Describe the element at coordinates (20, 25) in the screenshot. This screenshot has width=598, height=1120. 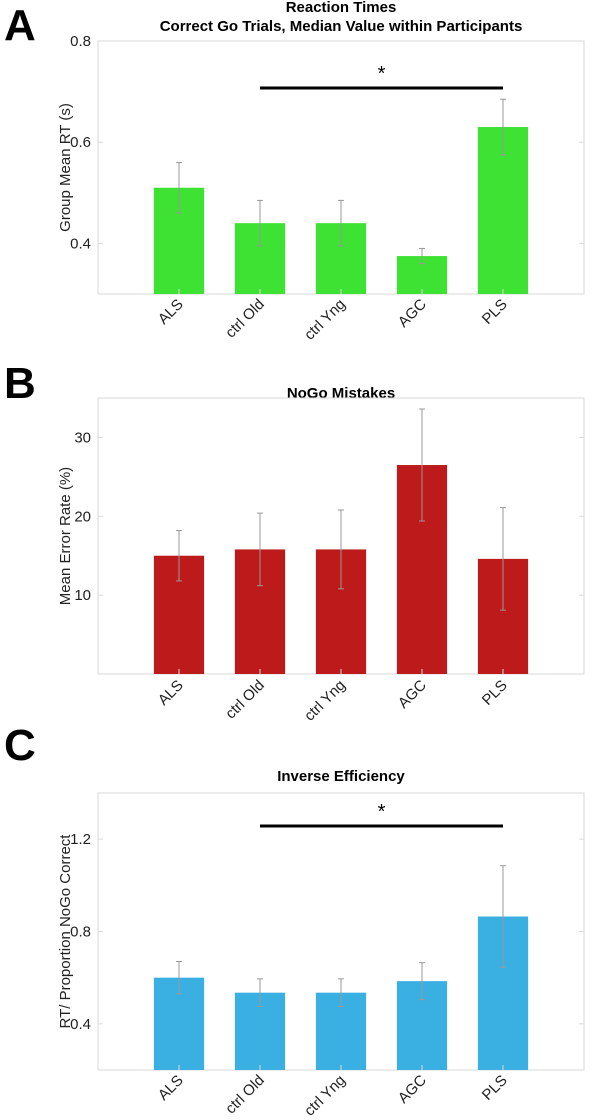
I see `panel-letter: A` at that location.